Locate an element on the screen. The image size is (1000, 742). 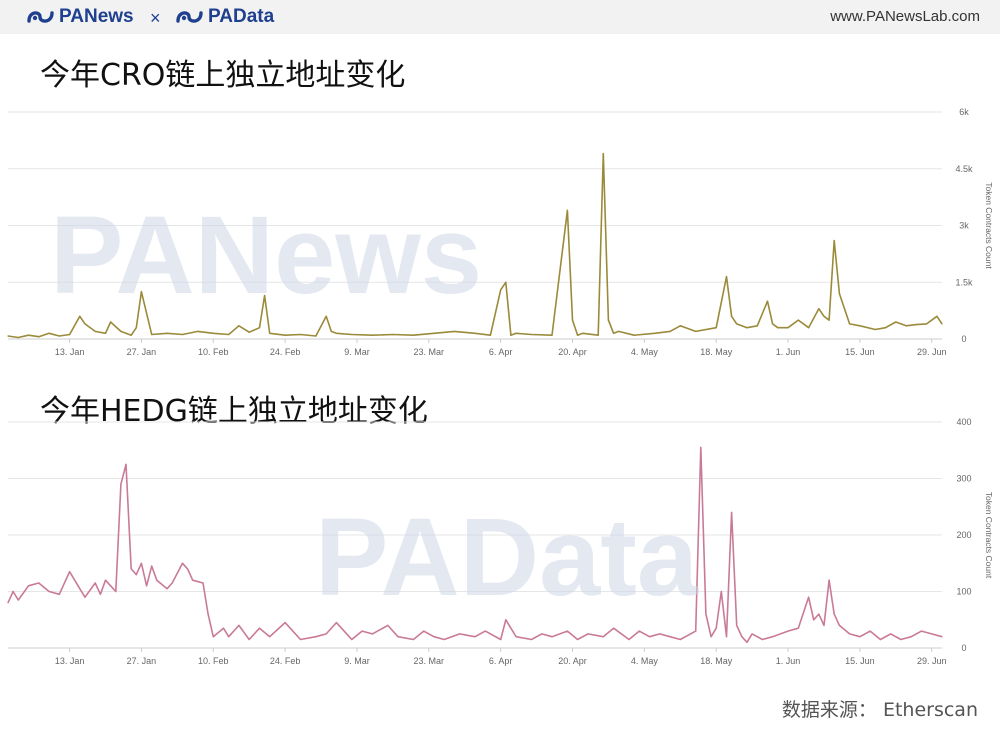
y-tick-label: 0 is located at coordinates (963, 648).